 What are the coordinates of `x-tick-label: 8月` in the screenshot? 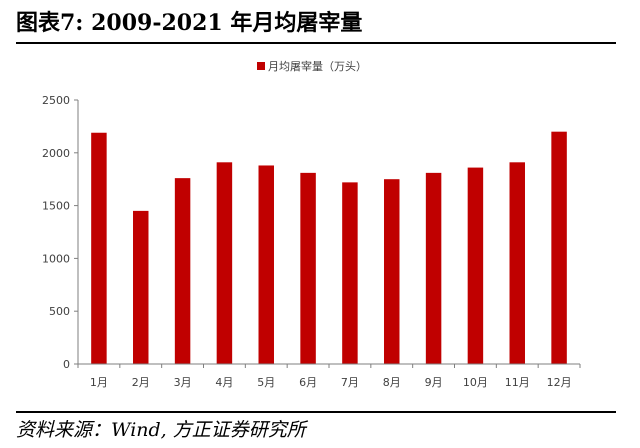 It's located at (392, 382).